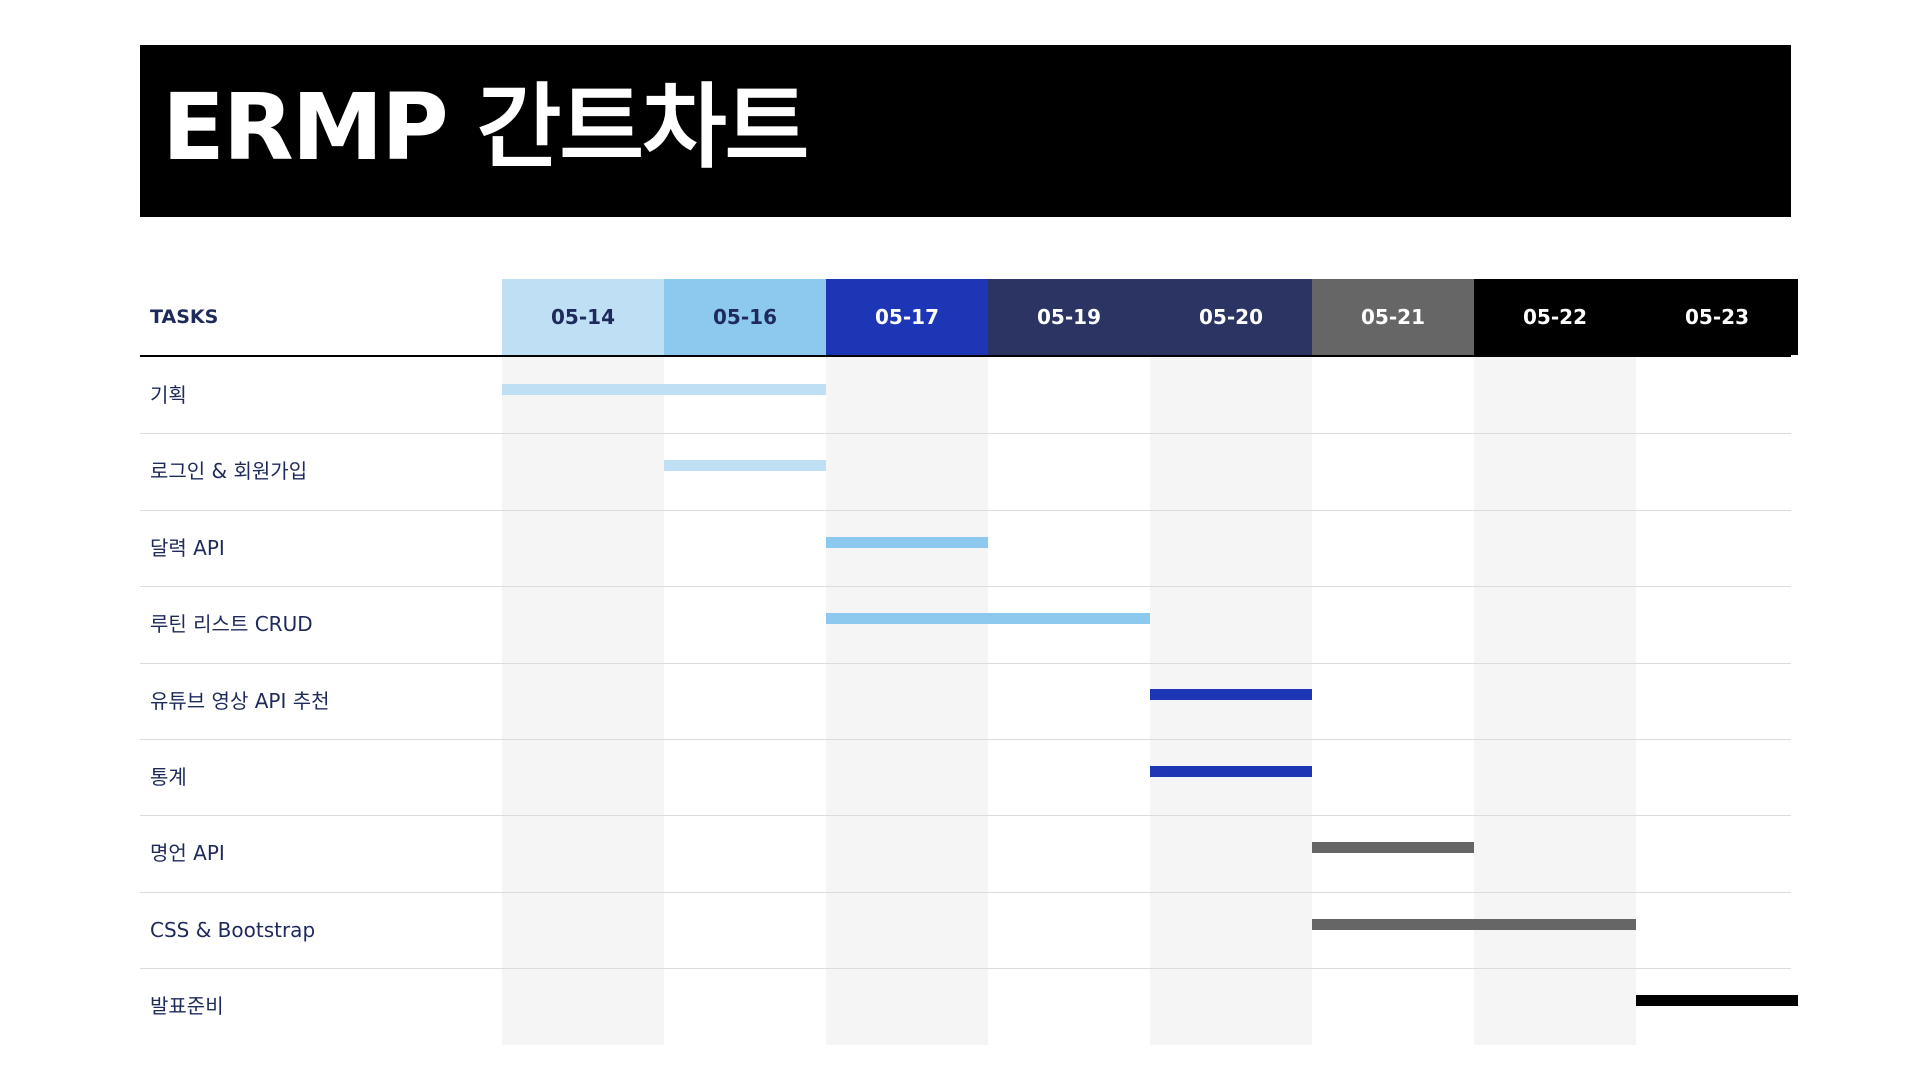 The image size is (1920, 1080). Describe the element at coordinates (240, 700) in the screenshot. I see `task-label: 유튜브 영상 API 추천` at that location.